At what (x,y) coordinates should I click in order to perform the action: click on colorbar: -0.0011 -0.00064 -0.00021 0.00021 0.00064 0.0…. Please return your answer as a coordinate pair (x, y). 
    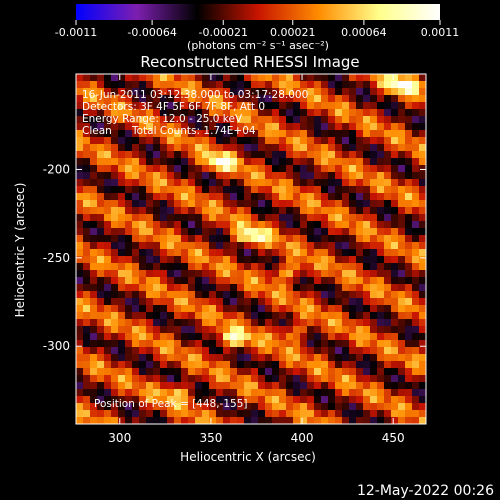
    Looking at the image, I should click on (257, 28).